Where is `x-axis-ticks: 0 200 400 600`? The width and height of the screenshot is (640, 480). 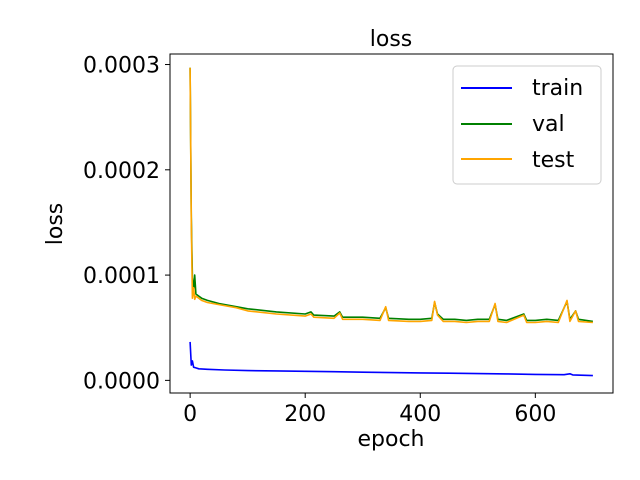
x-axis-ticks: 0 200 400 600 is located at coordinates (369, 410).